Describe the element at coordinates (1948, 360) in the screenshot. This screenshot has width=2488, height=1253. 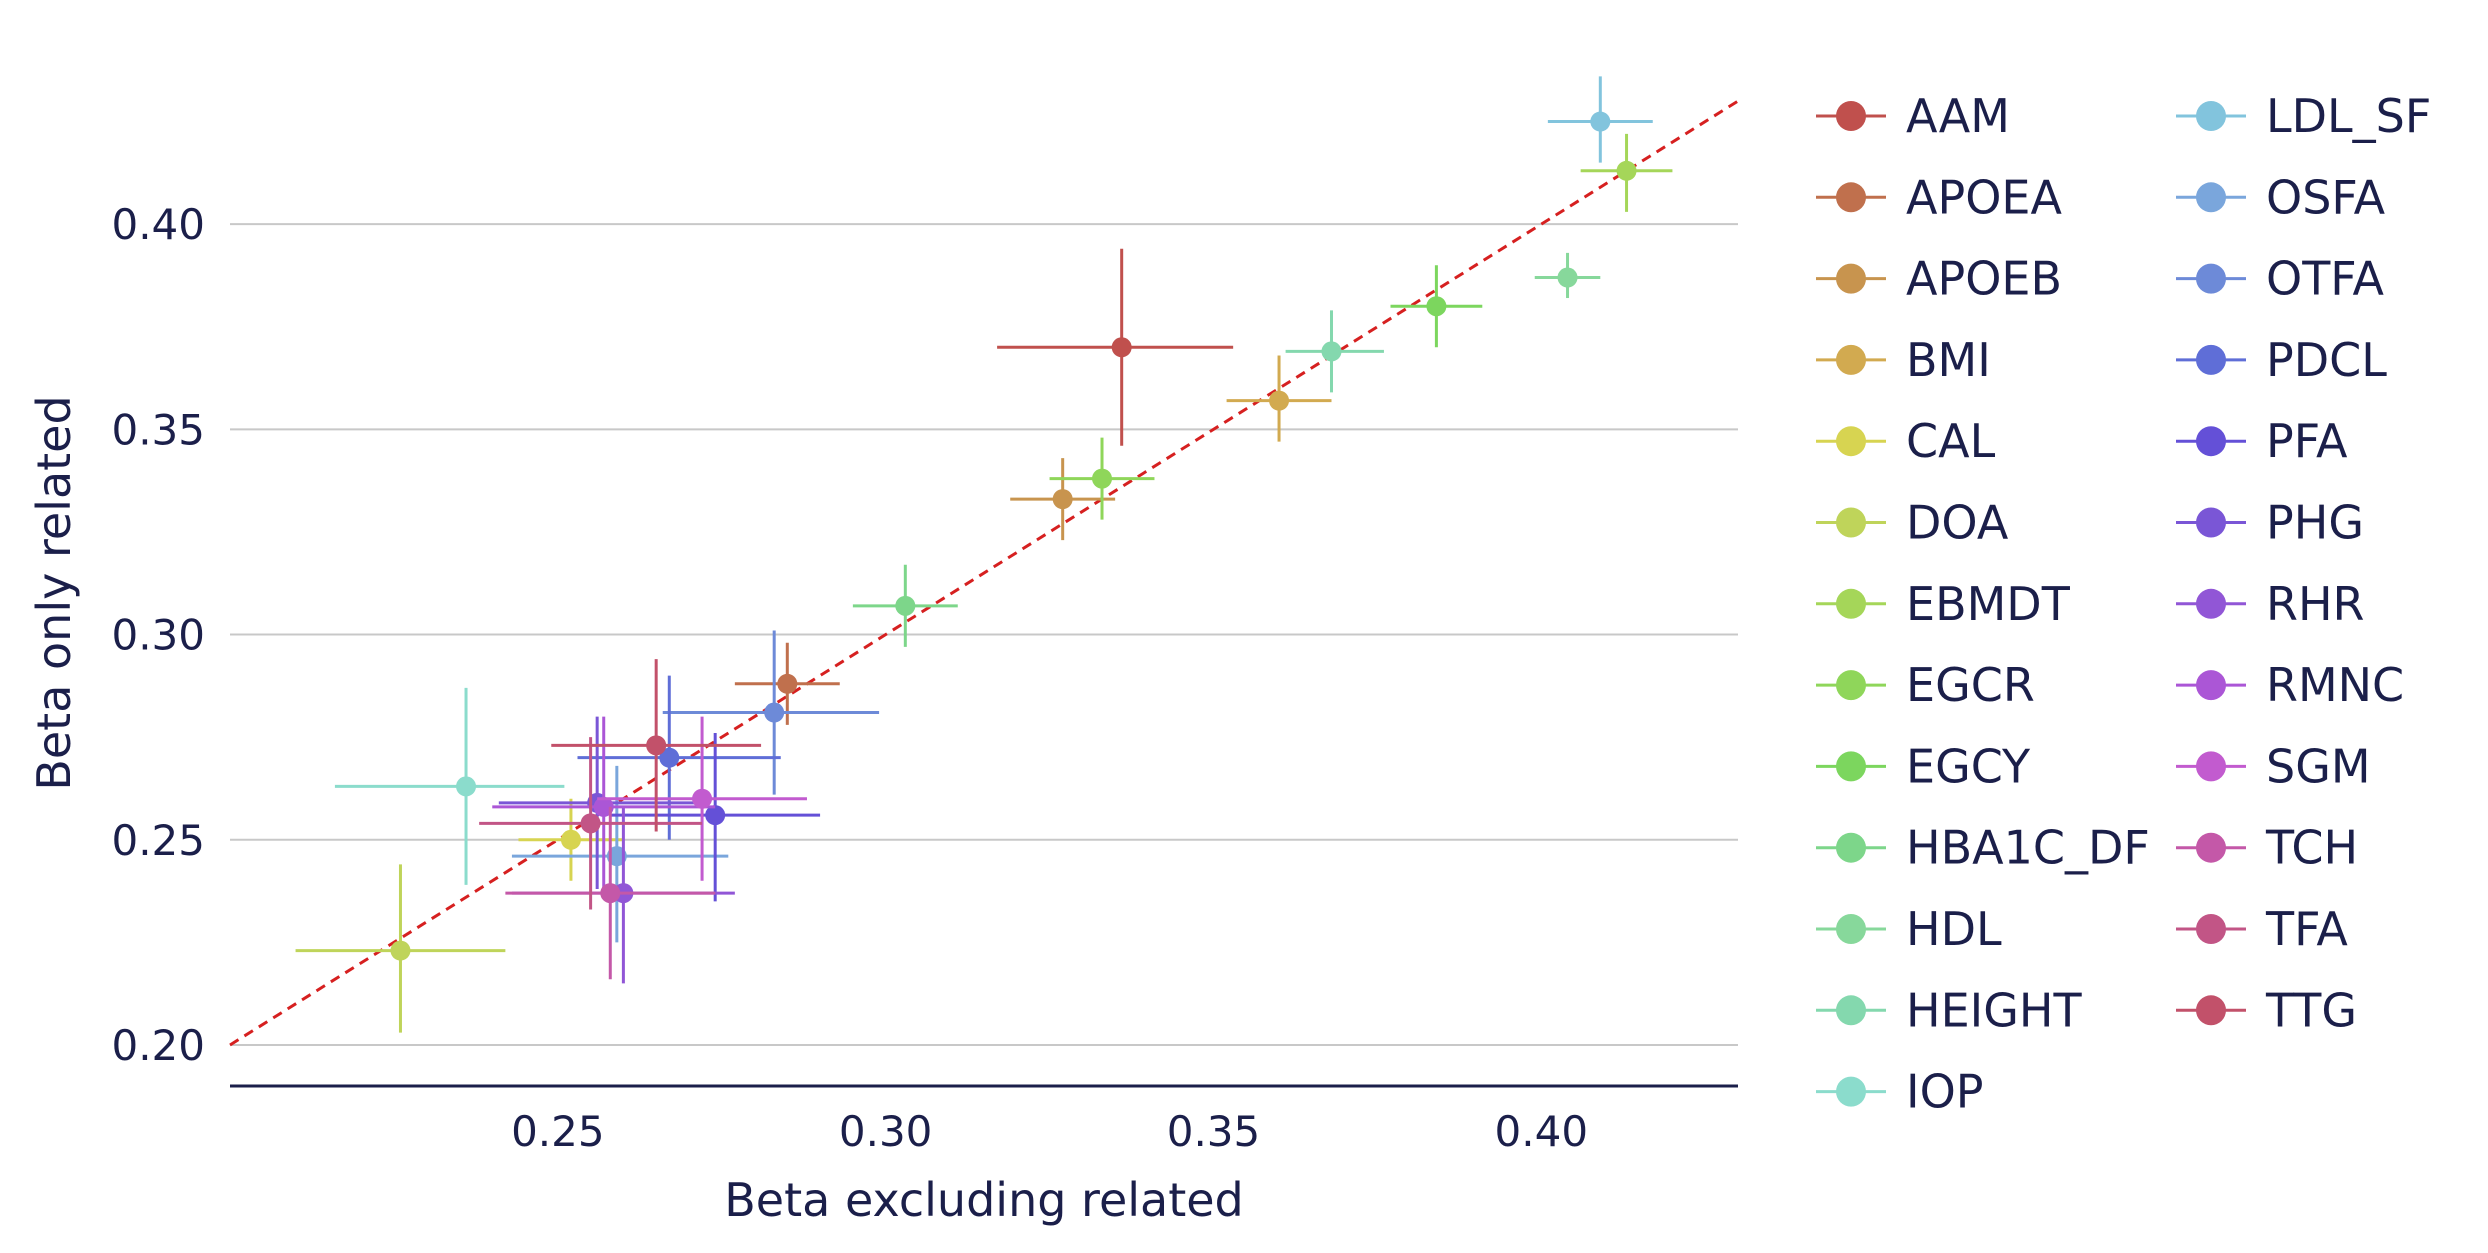
I see `legend-label: BMI` at that location.